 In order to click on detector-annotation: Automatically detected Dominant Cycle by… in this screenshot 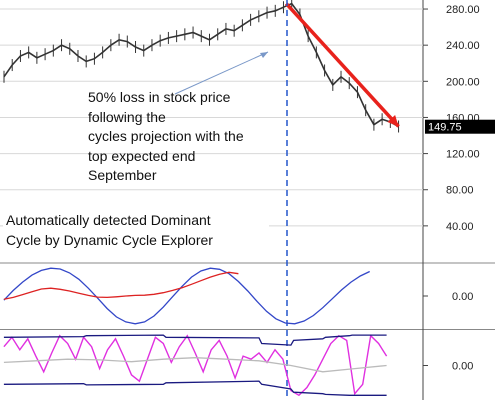, I will do `click(136, 230)`.